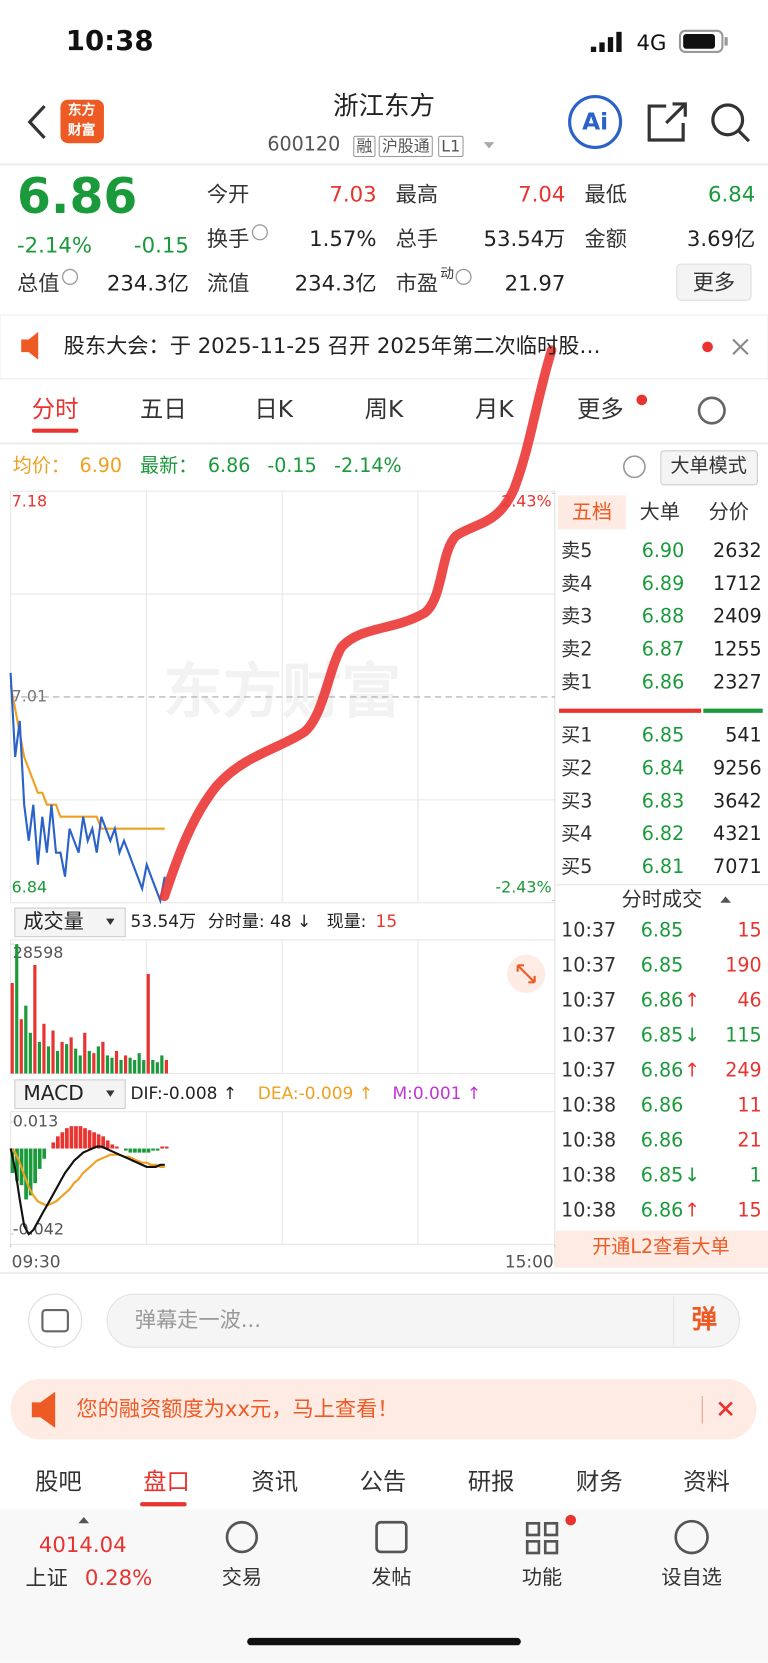 The image size is (768, 1663). I want to click on stat-value: 7.03, so click(353, 194).